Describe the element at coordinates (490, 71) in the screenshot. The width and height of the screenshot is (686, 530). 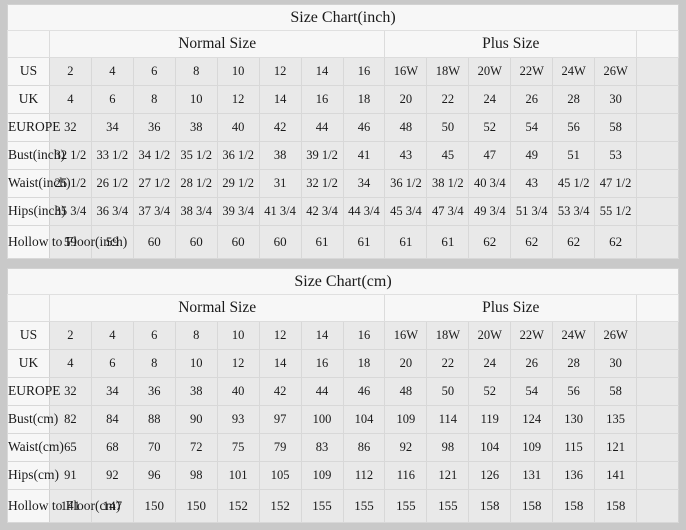
I see `table-cell: 20W` at that location.